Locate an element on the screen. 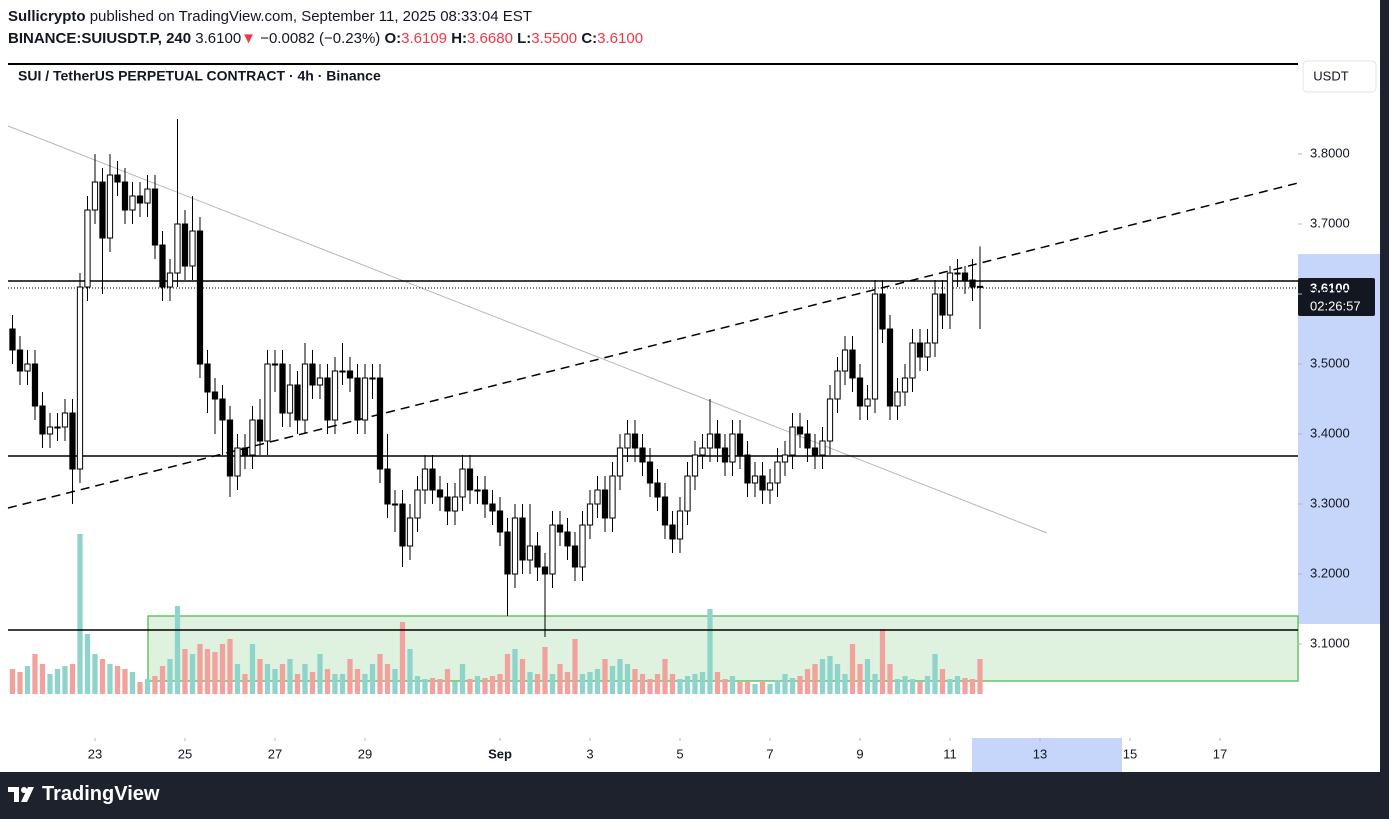 Image resolution: width=1389 pixels, height=819 pixels. symbol: BINANCE:SUIUSDT.P, 240 is located at coordinates (100, 38).